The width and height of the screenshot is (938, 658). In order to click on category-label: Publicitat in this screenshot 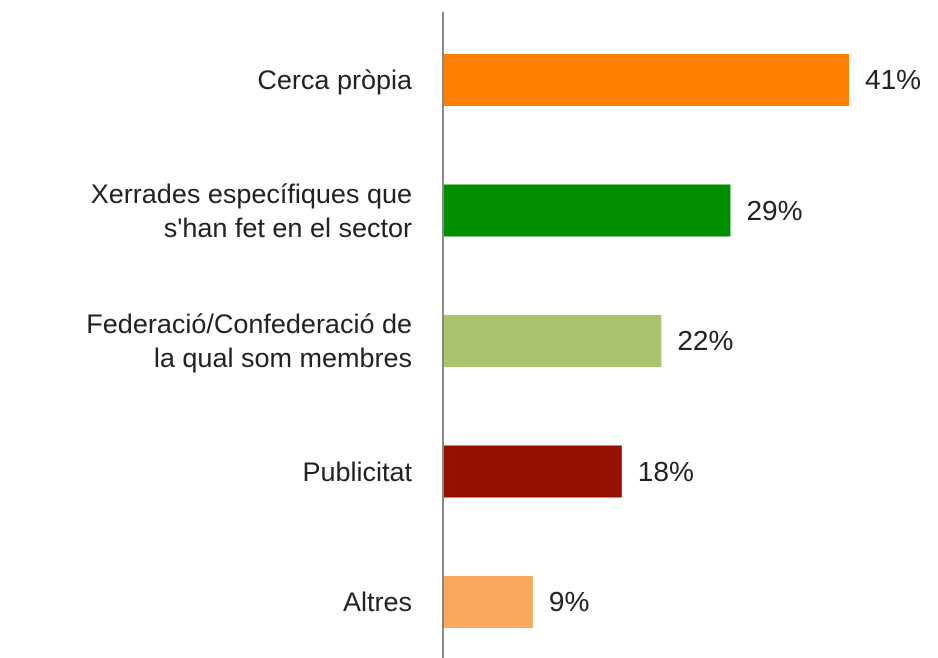, I will do `click(357, 471)`.